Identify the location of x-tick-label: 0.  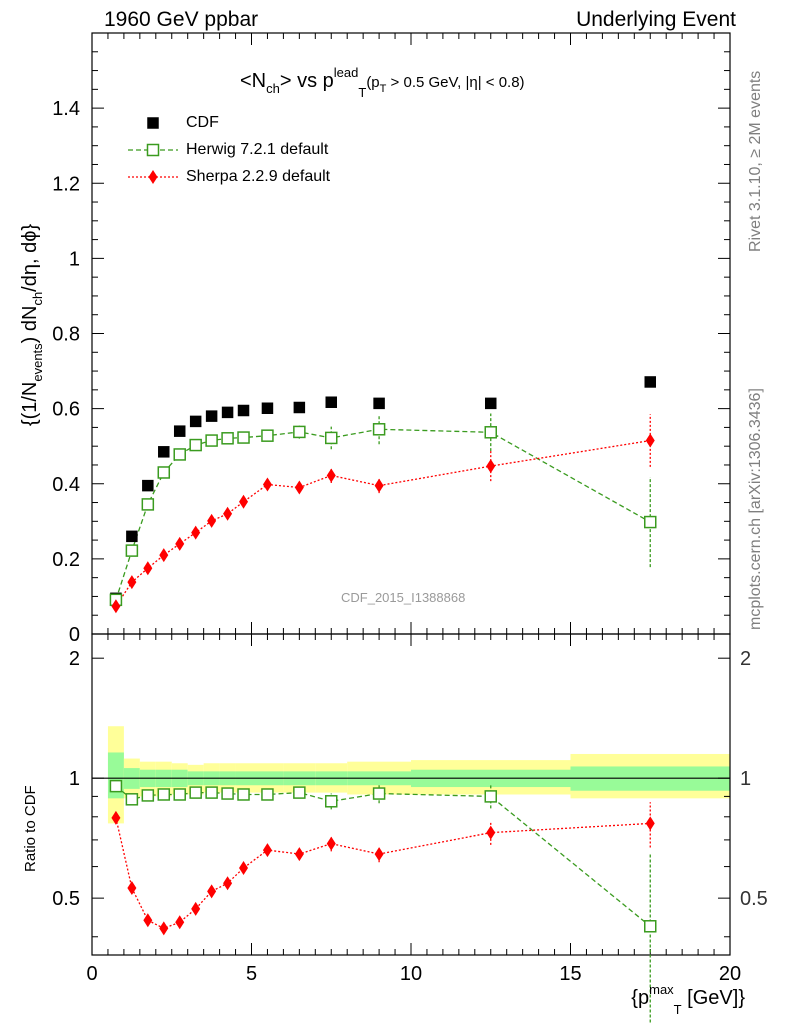
(91, 974).